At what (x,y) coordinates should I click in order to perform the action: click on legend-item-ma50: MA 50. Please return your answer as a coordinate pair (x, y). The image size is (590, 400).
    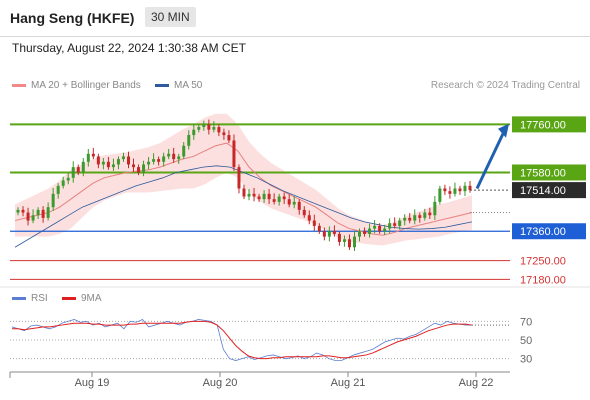
    Looking at the image, I should click on (178, 85).